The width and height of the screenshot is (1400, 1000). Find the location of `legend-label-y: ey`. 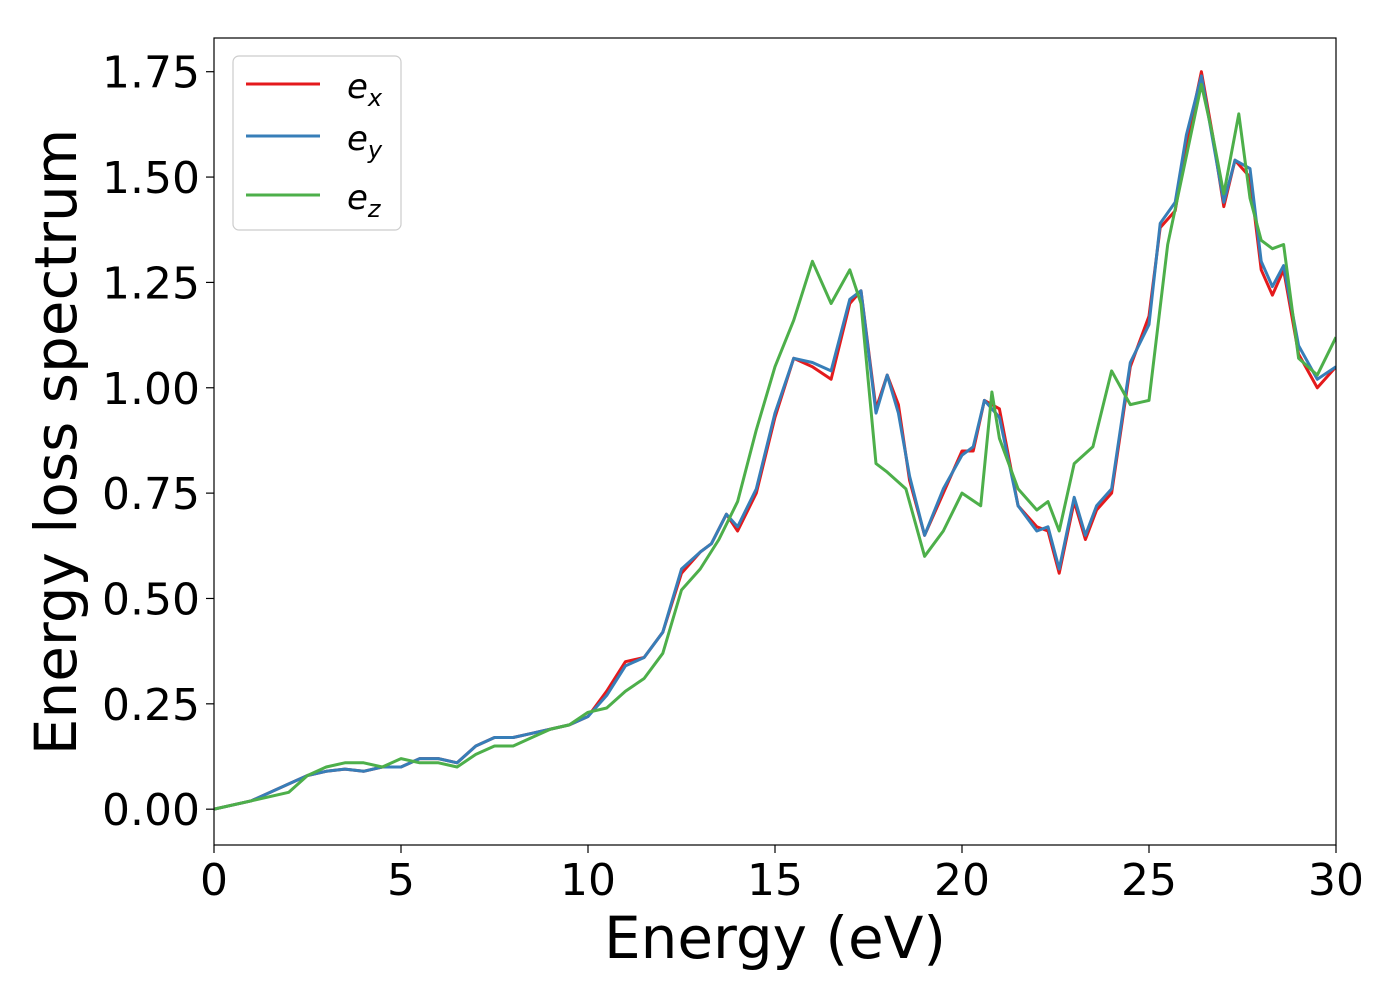

legend-label-y: ey is located at coordinates (365, 141).